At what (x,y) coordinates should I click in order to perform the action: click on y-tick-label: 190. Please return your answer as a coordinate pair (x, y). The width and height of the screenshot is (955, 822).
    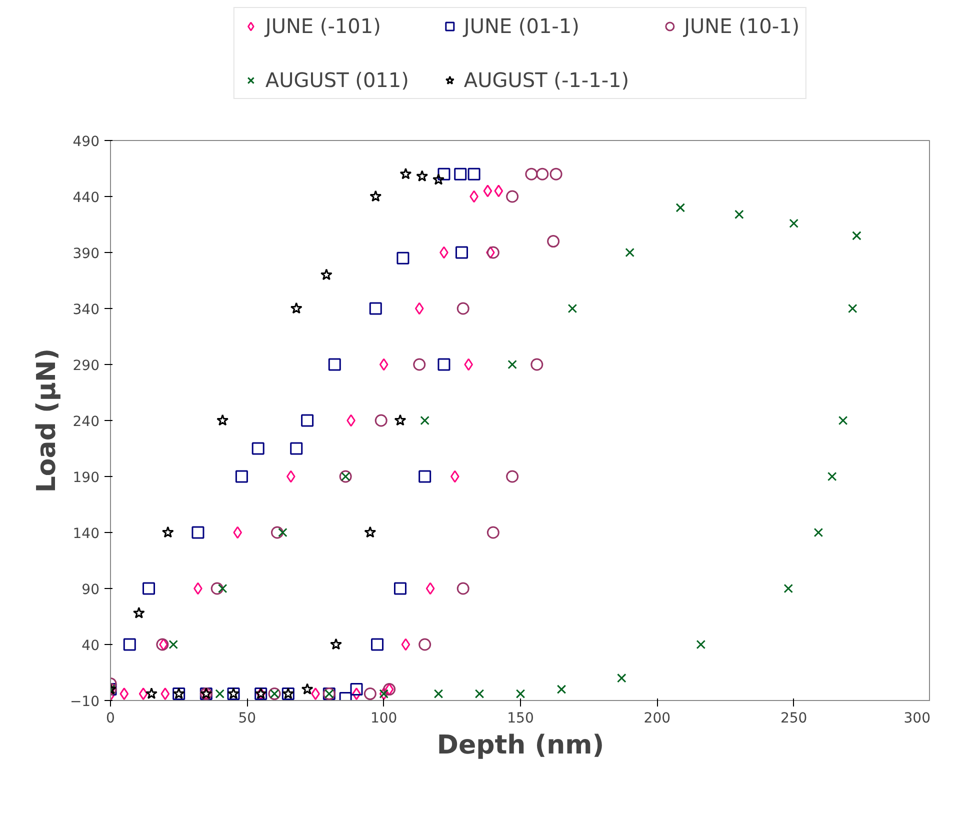
    Looking at the image, I should click on (86, 478).